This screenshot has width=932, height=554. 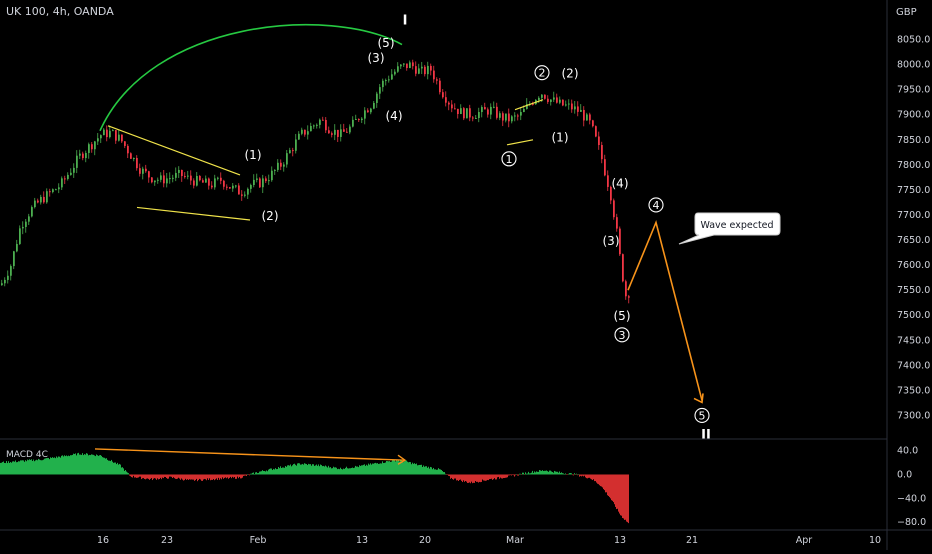 What do you see at coordinates (913, 315) in the screenshot?
I see `price-tick-label: 7500.0` at bounding box center [913, 315].